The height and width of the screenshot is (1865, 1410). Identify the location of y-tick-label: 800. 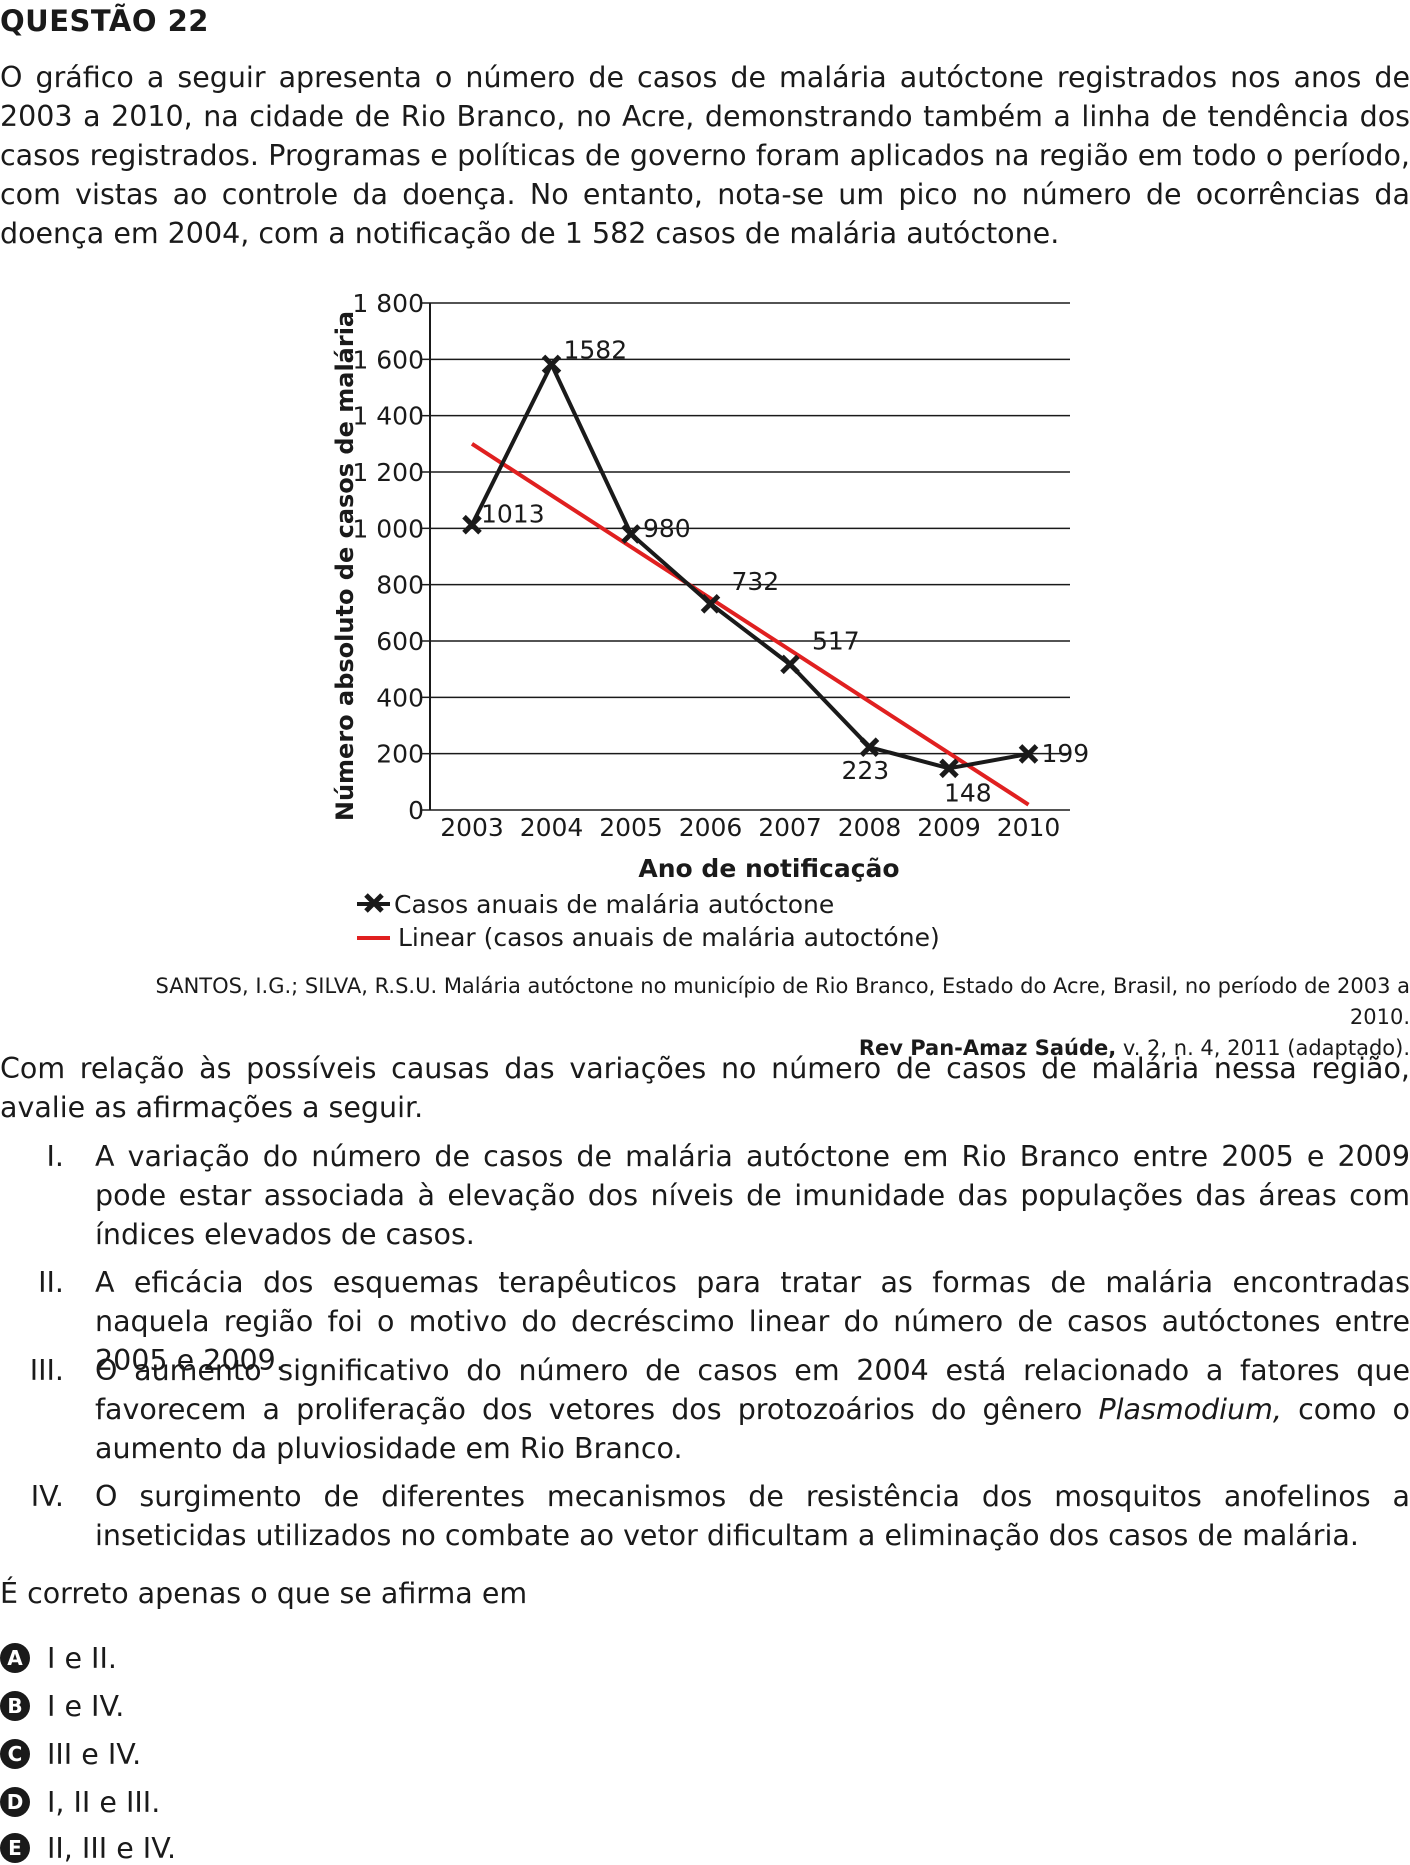
(400, 585).